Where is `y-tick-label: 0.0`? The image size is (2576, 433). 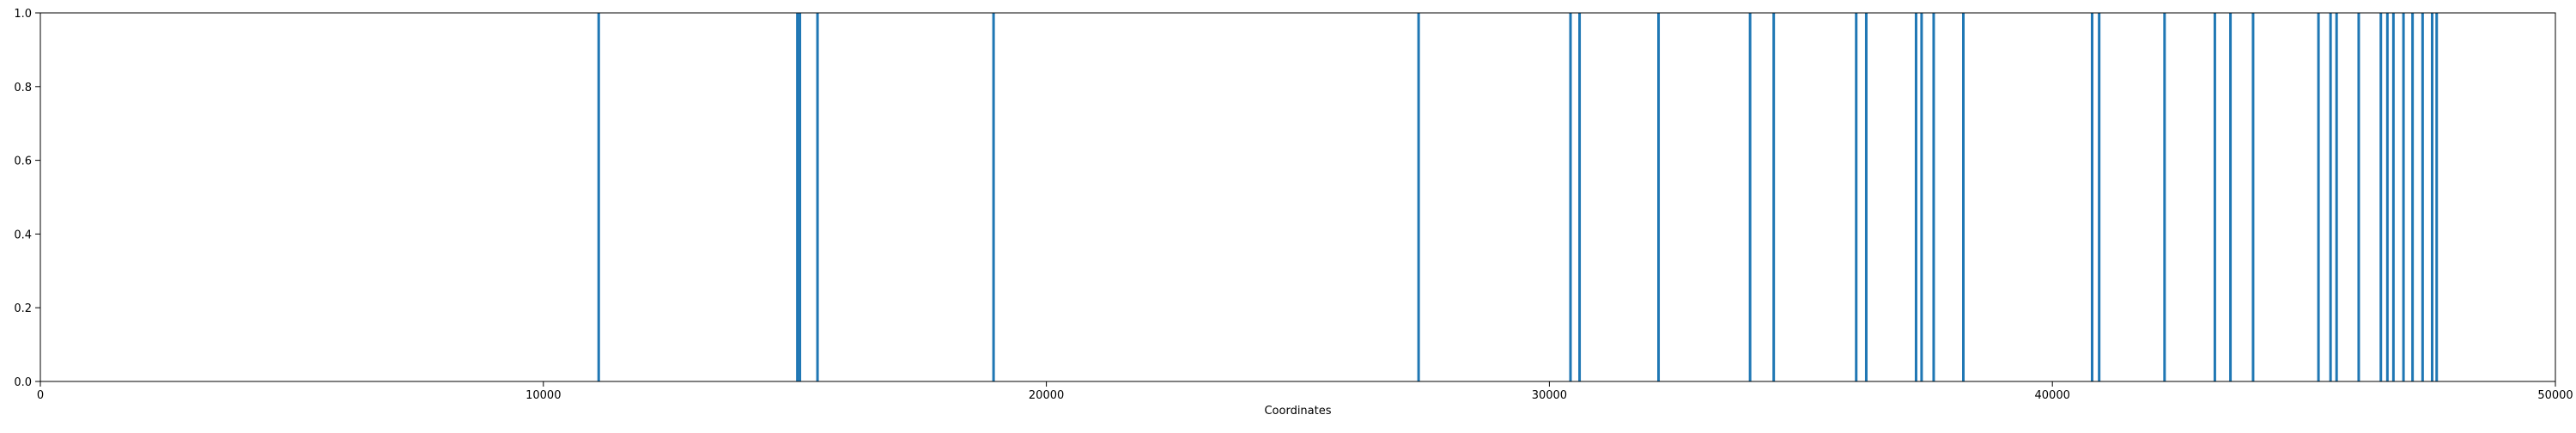
y-tick-label: 0.0 is located at coordinates (23, 382).